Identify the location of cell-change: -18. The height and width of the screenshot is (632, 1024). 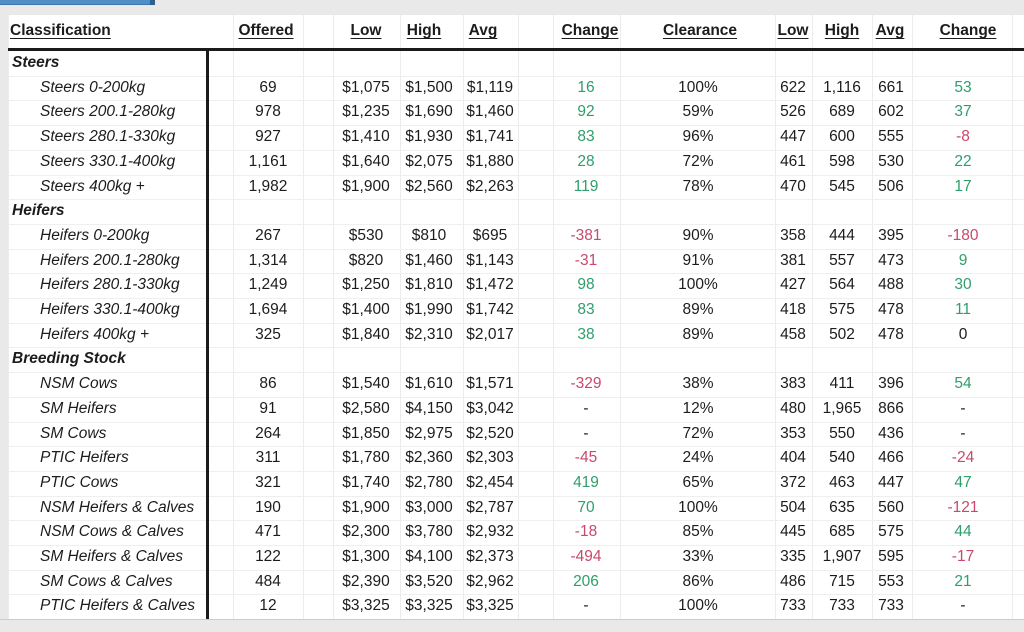
(586, 532).